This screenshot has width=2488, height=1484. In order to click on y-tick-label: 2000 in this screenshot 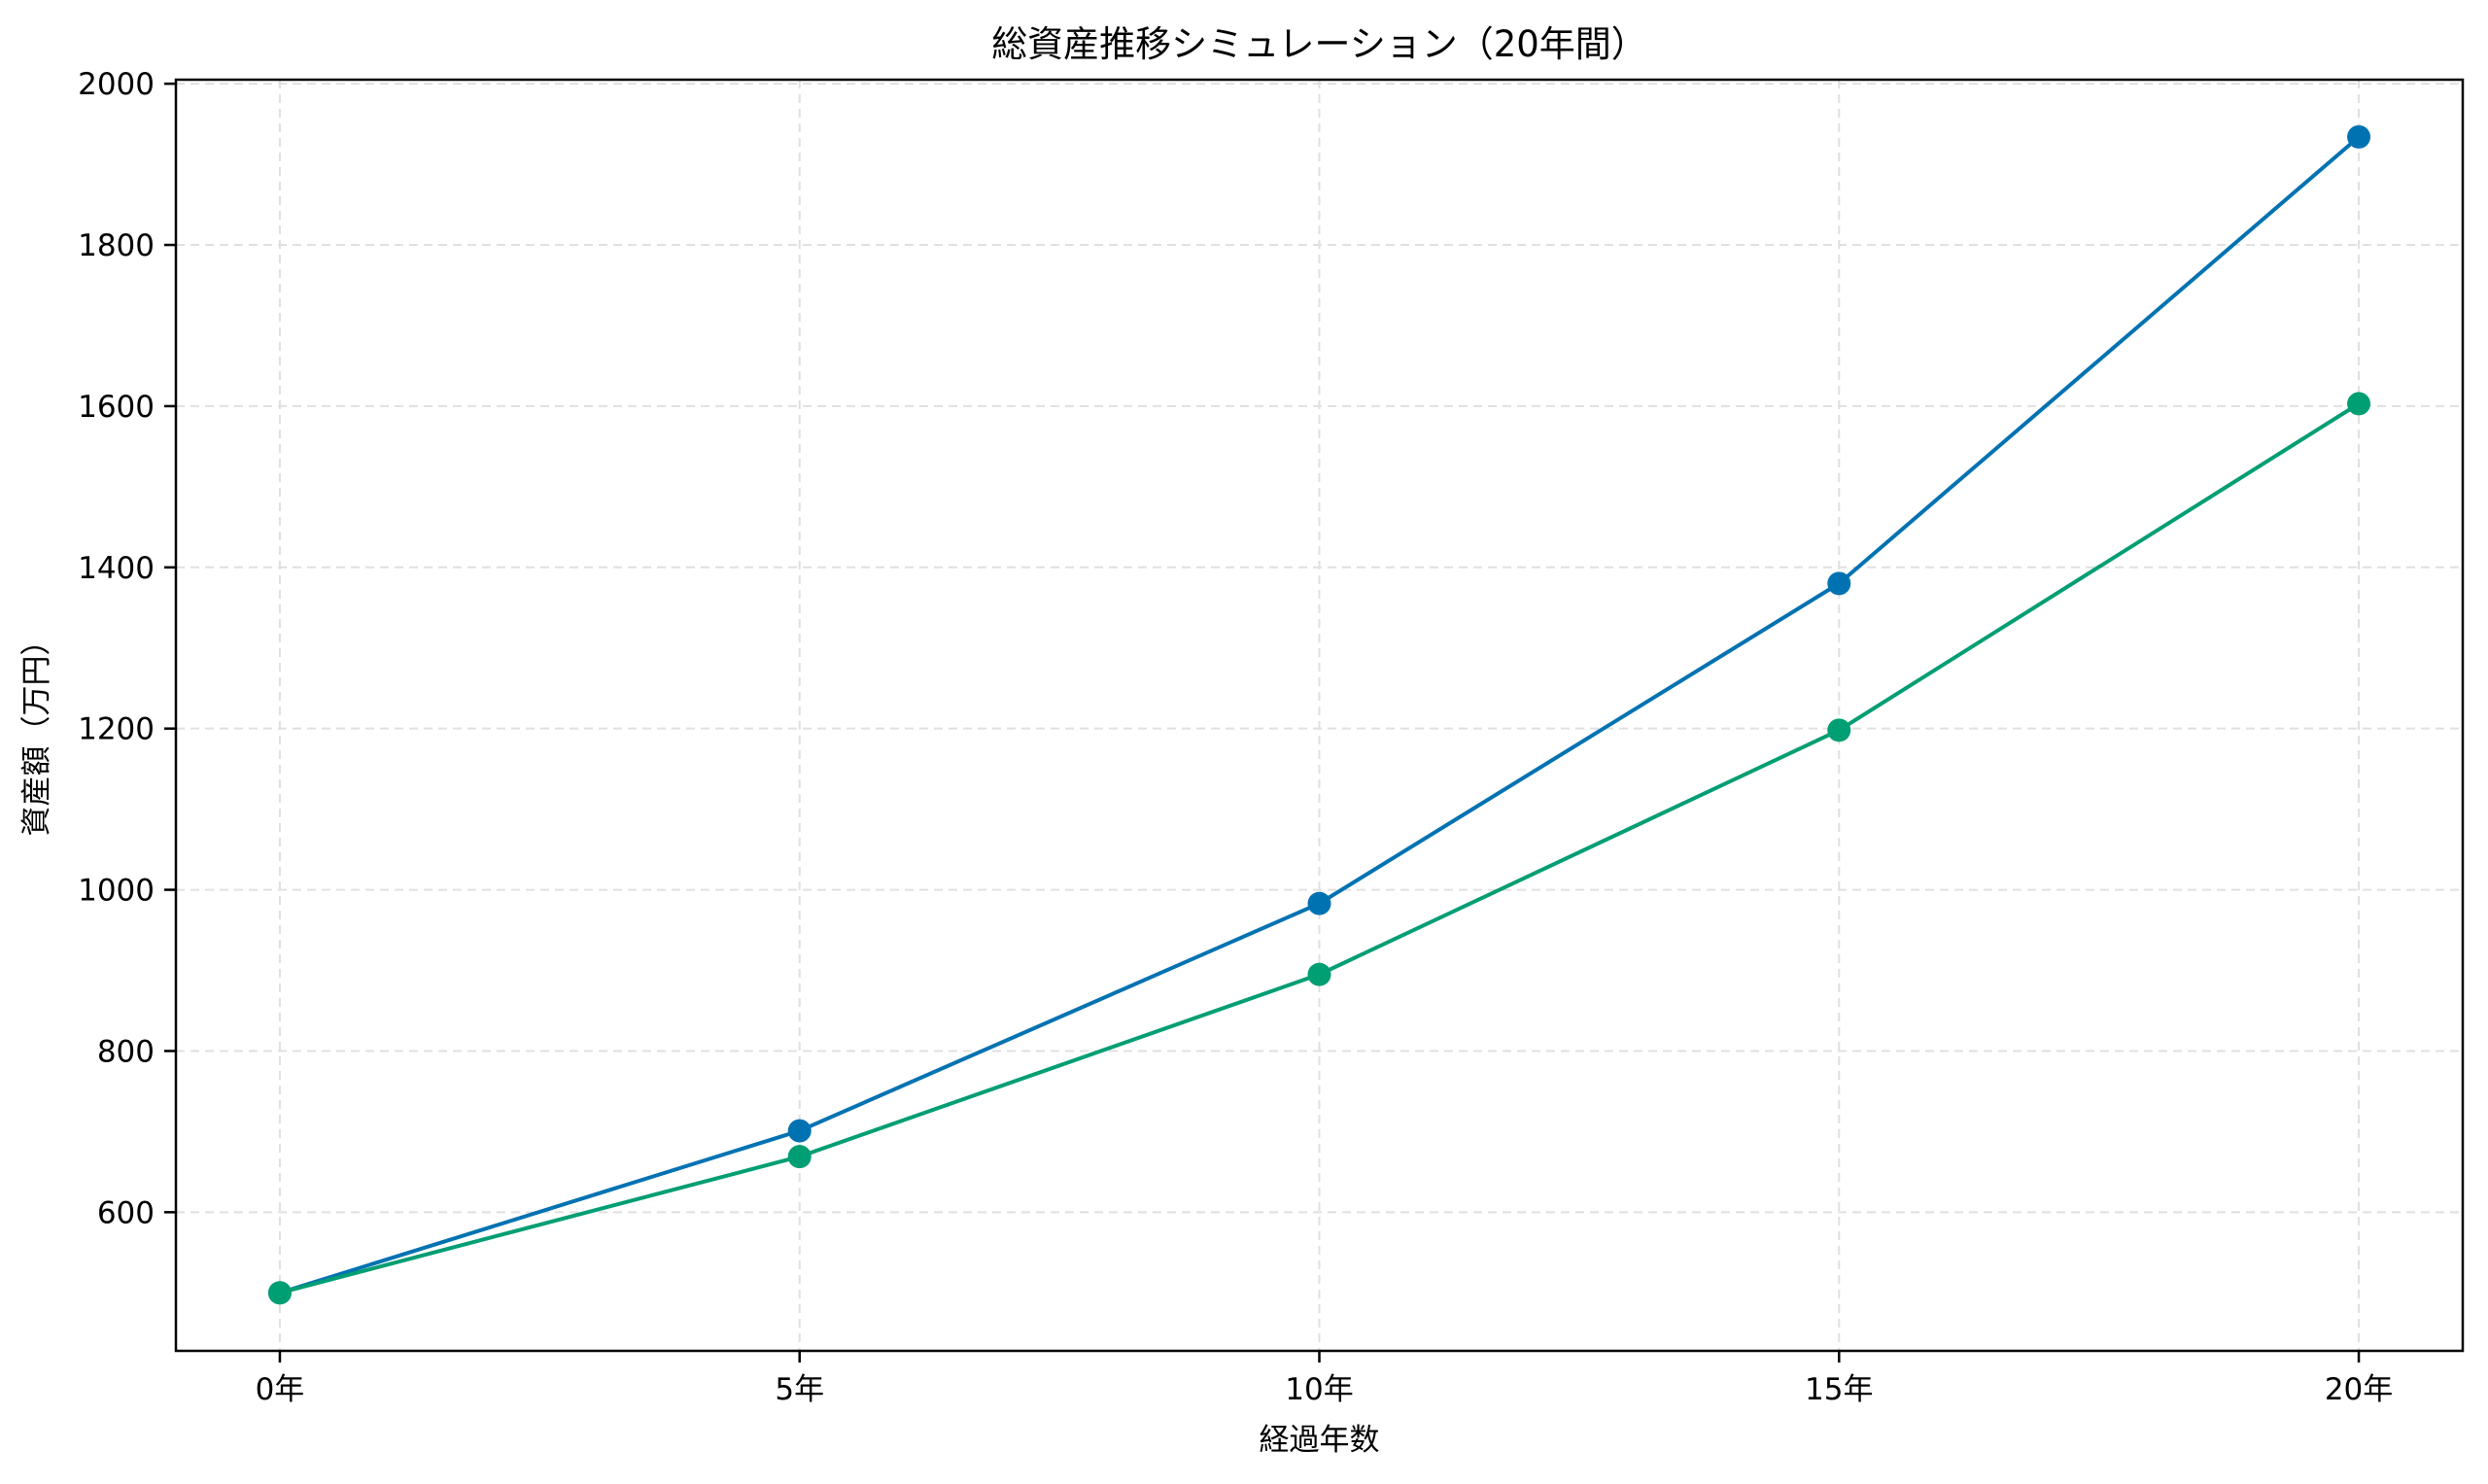, I will do `click(116, 84)`.